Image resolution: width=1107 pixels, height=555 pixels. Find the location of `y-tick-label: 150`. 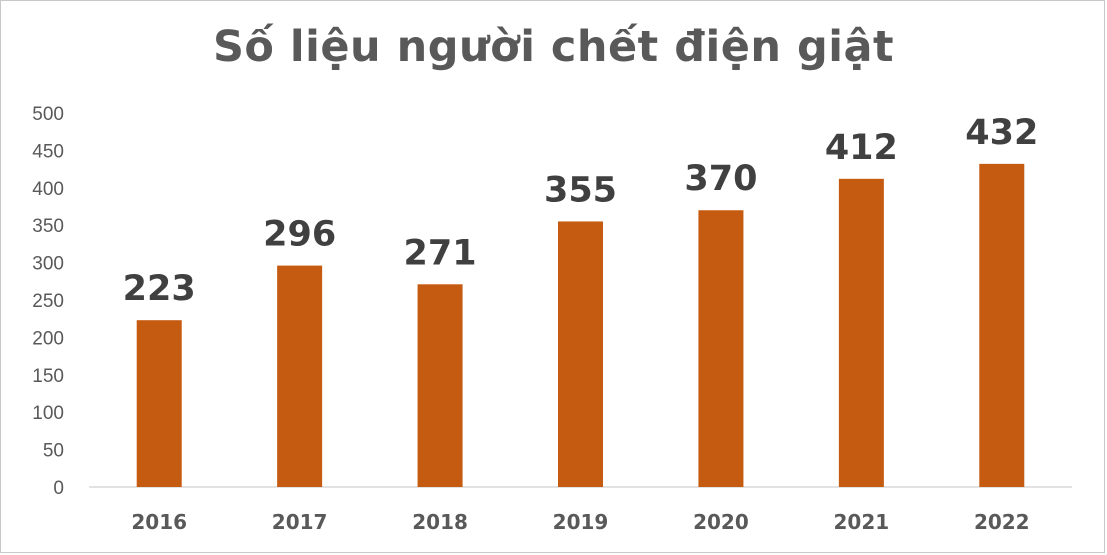

y-tick-label: 150 is located at coordinates (48, 376).